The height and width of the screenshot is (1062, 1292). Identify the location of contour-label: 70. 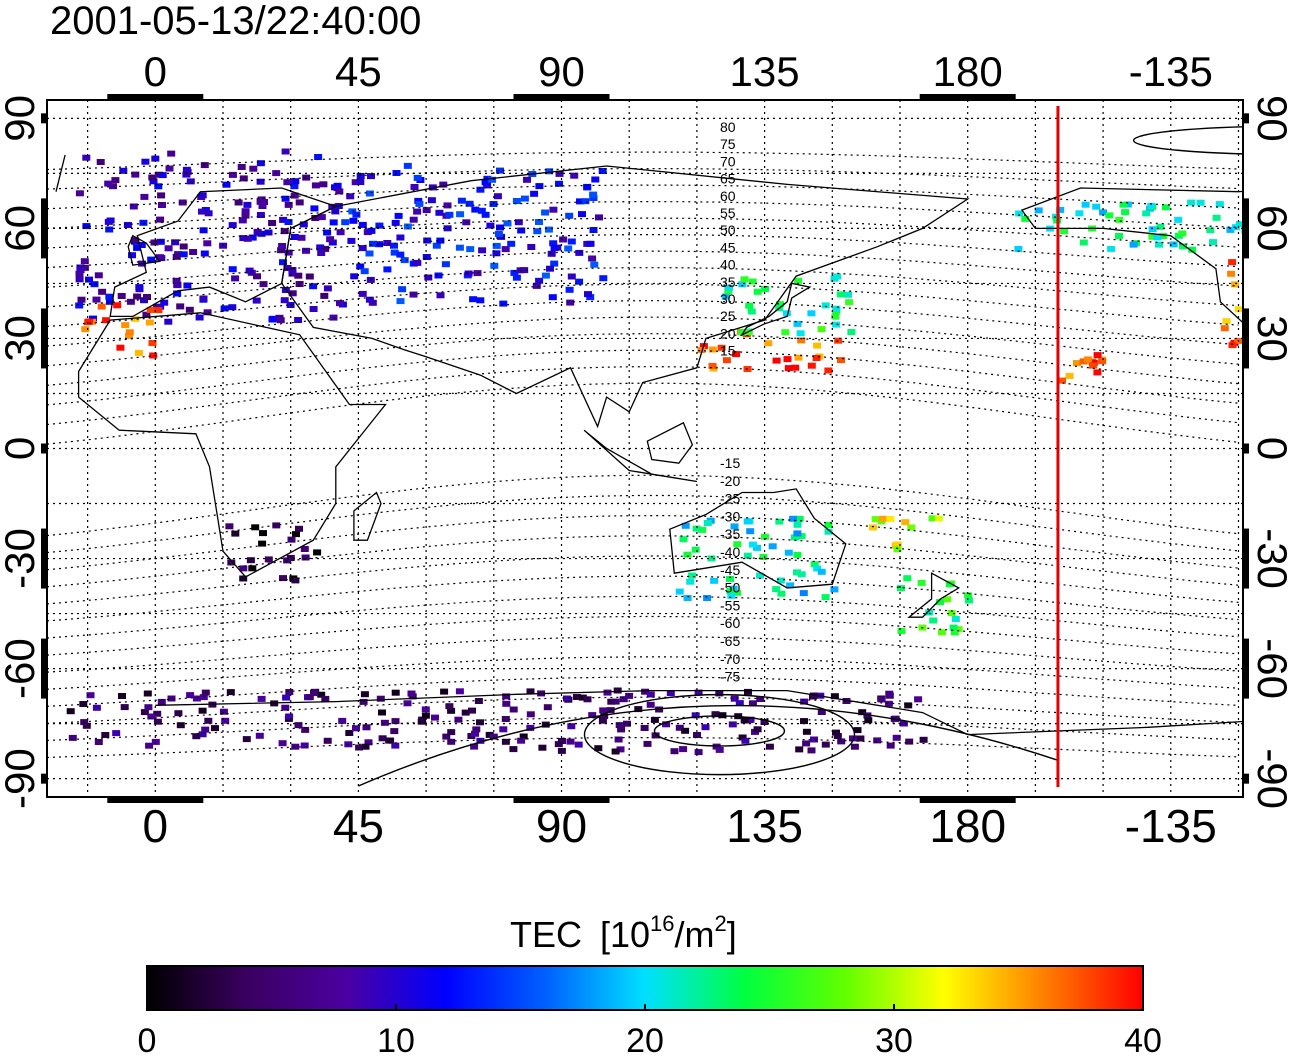
(728, 161).